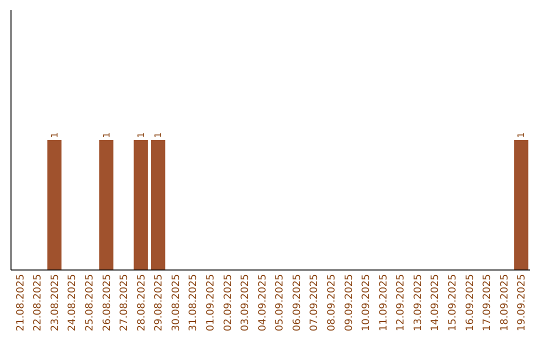 The width and height of the screenshot is (540, 340). I want to click on x-tick-label: 11.09.2025, so click(384, 303).